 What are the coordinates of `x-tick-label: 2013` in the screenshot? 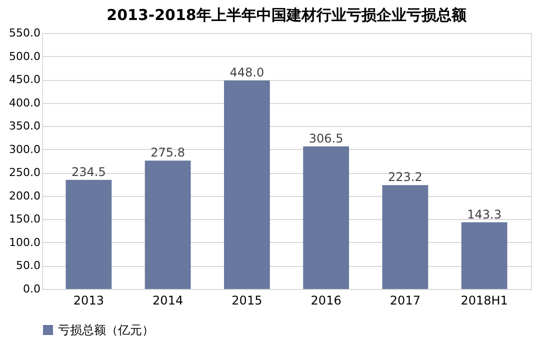 It's located at (88, 301).